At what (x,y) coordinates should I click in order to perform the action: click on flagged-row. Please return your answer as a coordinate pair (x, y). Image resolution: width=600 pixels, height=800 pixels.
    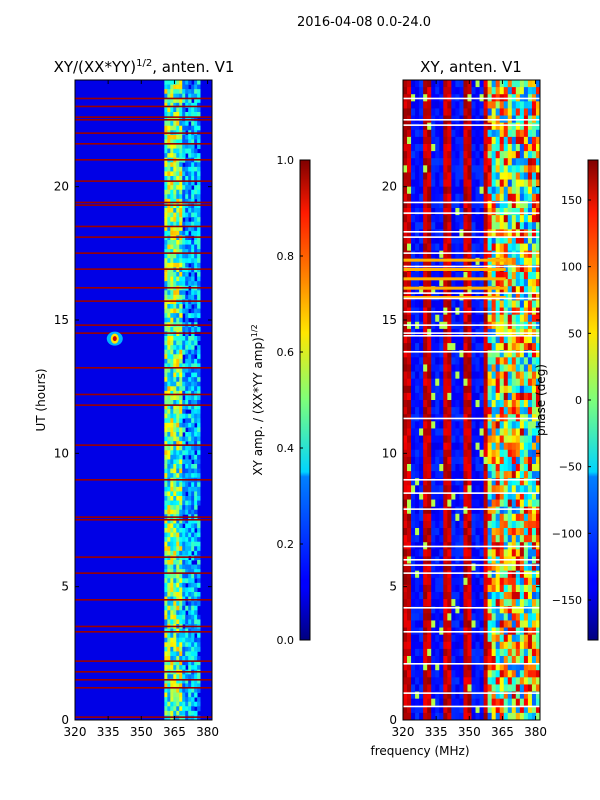
    Looking at the image, I should click on (143, 661).